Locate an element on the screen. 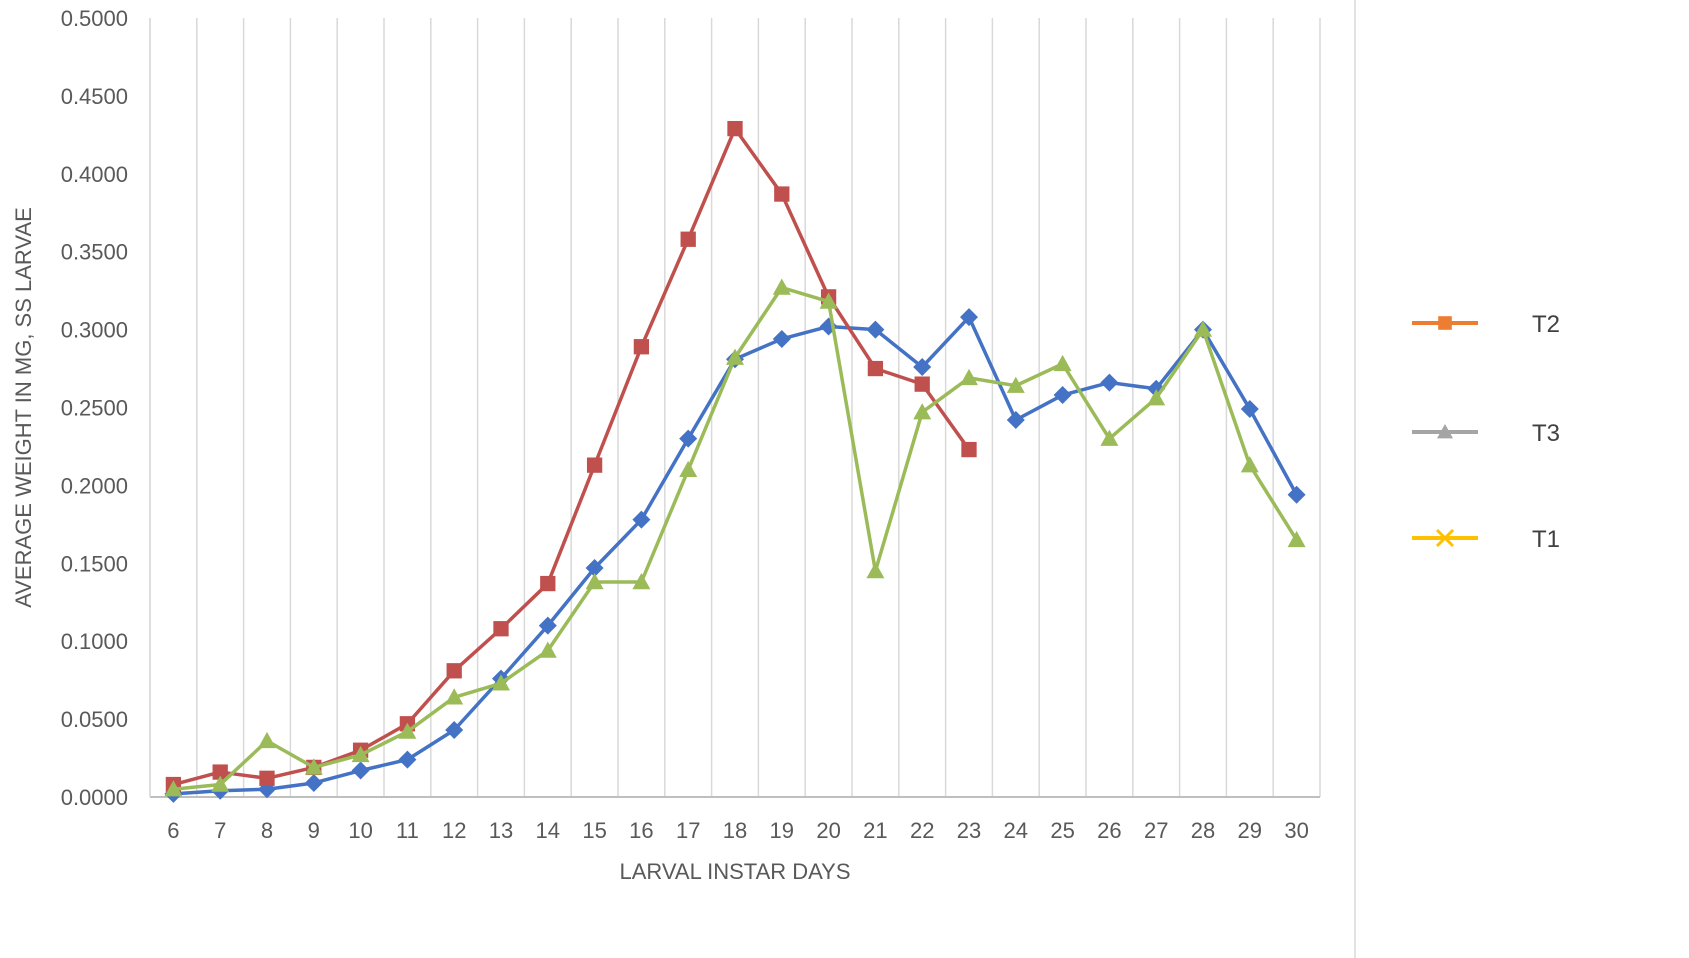  y-tick-label: 0.3000 is located at coordinates (94, 330).